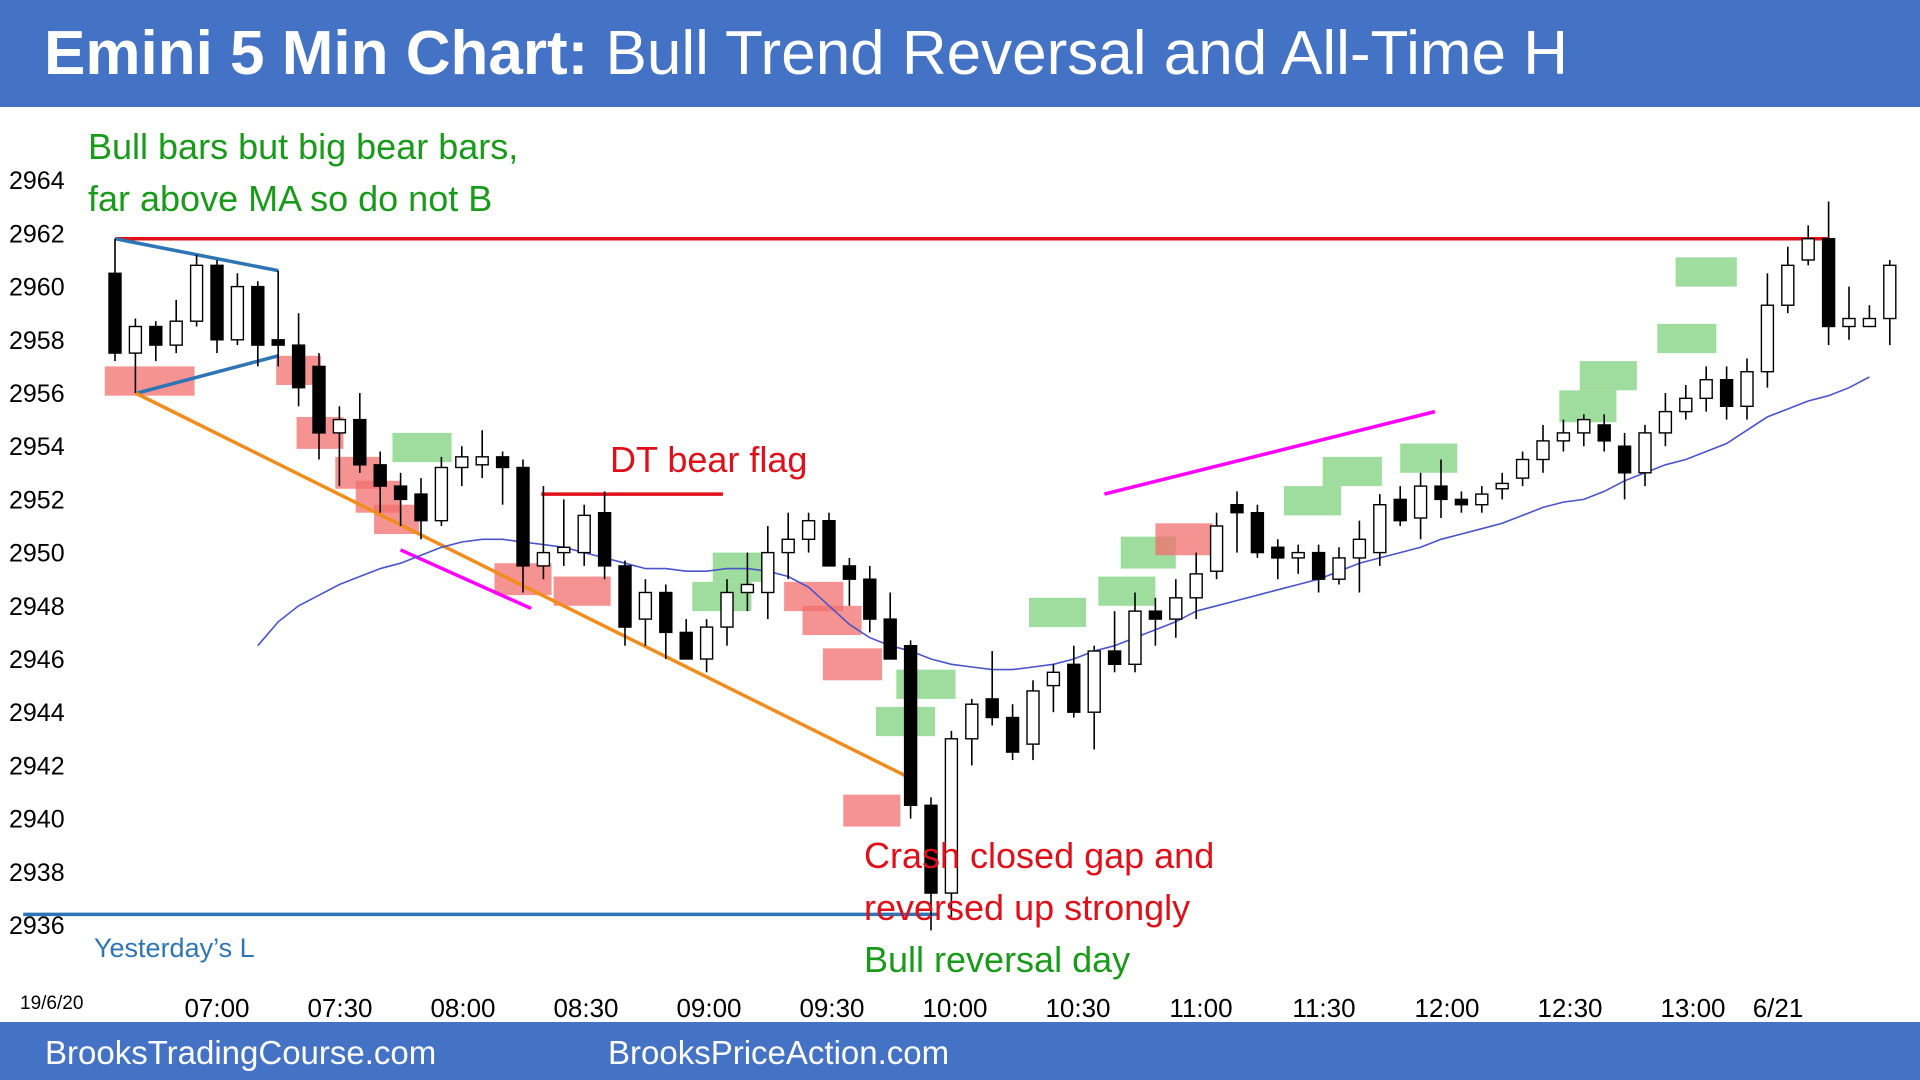 The width and height of the screenshot is (1920, 1080). What do you see at coordinates (585, 1007) in the screenshot?
I see `x-tick-label: 08:30` at bounding box center [585, 1007].